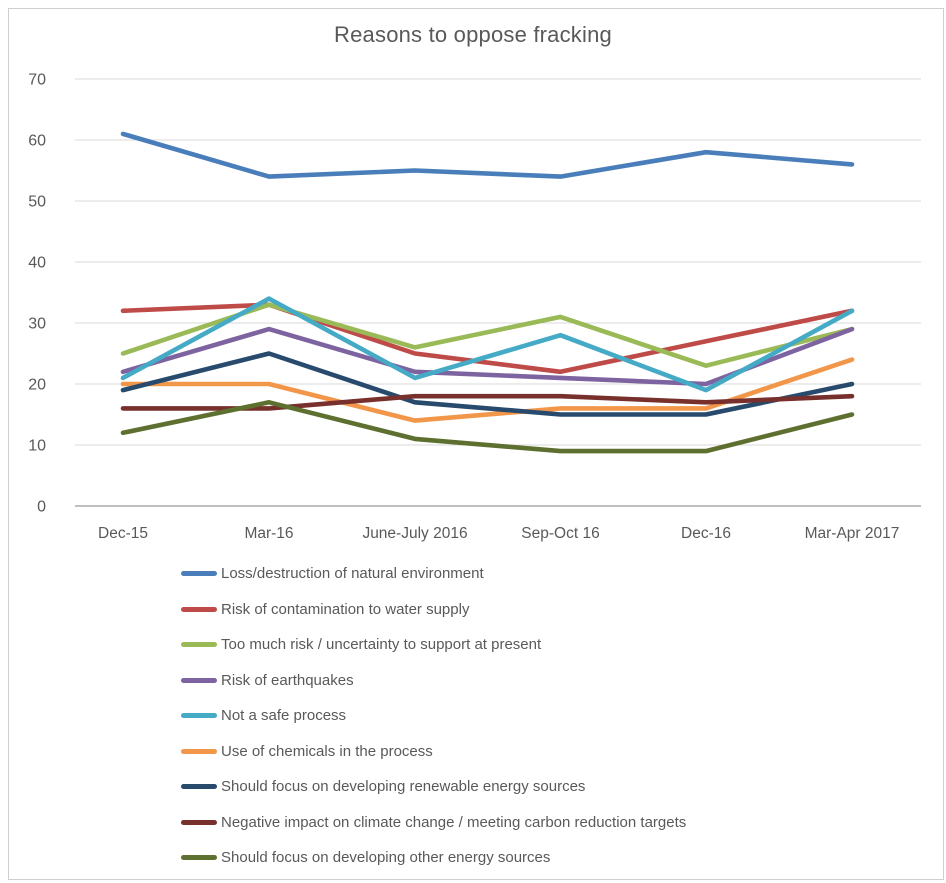 The height and width of the screenshot is (883, 946). Describe the element at coordinates (37, 385) in the screenshot. I see `y-tick-label-20: 20` at that location.